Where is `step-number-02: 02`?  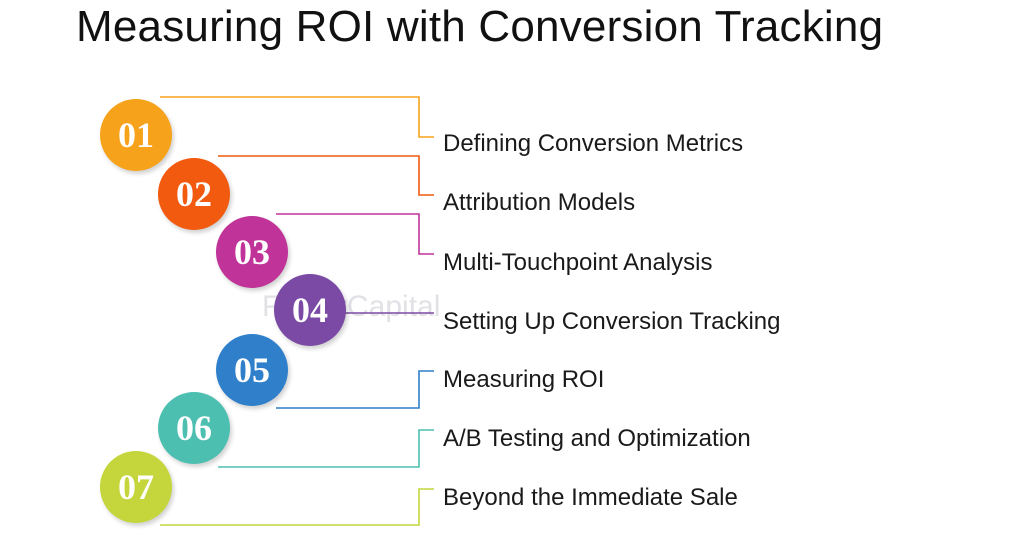 step-number-02: 02 is located at coordinates (194, 194).